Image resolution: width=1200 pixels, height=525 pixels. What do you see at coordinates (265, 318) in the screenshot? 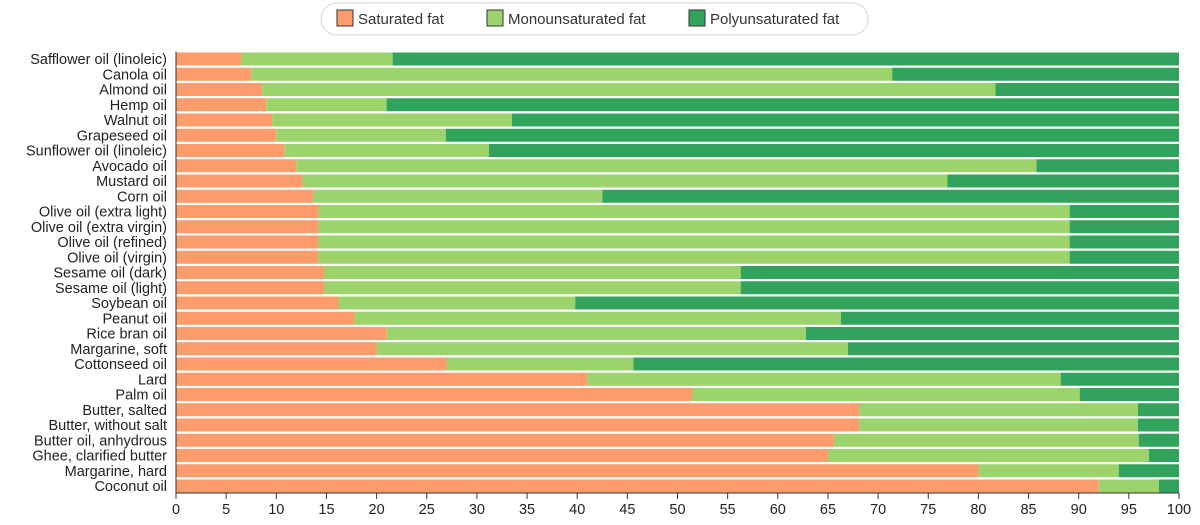
I see `bar-saturated-fat-peanut-oil` at bounding box center [265, 318].